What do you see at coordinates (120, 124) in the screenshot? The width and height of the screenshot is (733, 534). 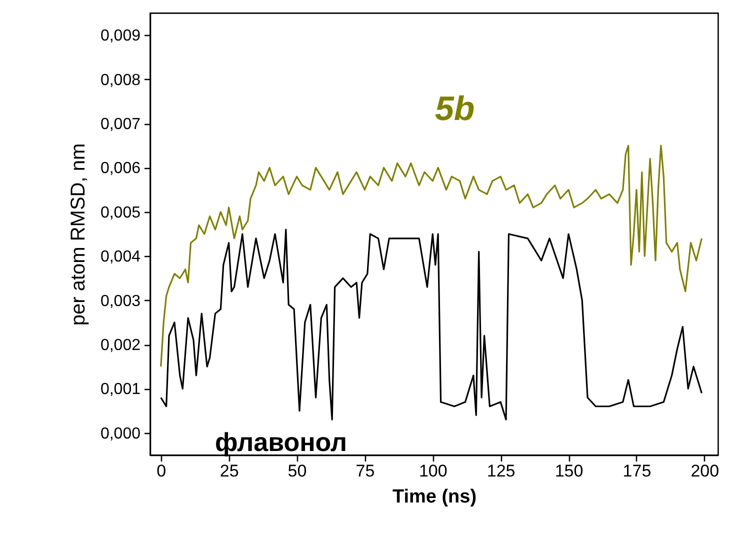 I see `y-tick-label: 0,007` at bounding box center [120, 124].